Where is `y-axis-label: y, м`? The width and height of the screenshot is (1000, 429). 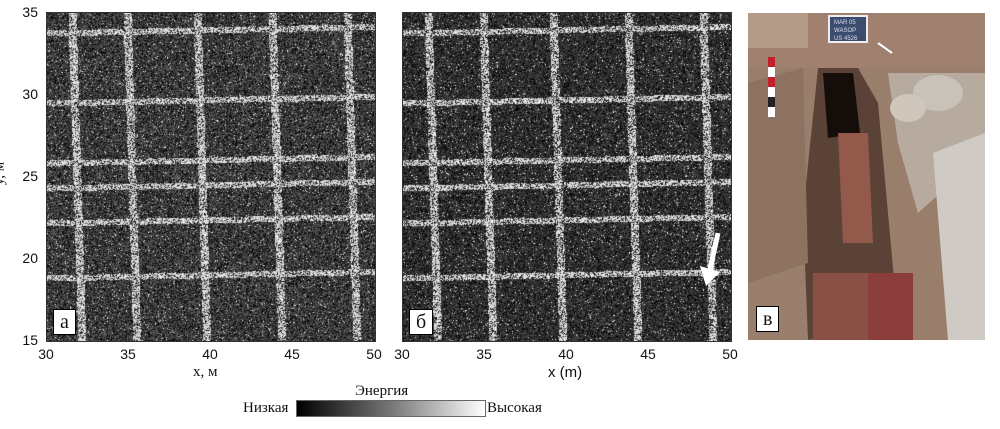
y-axis-label: y, м is located at coordinates (4, 174).